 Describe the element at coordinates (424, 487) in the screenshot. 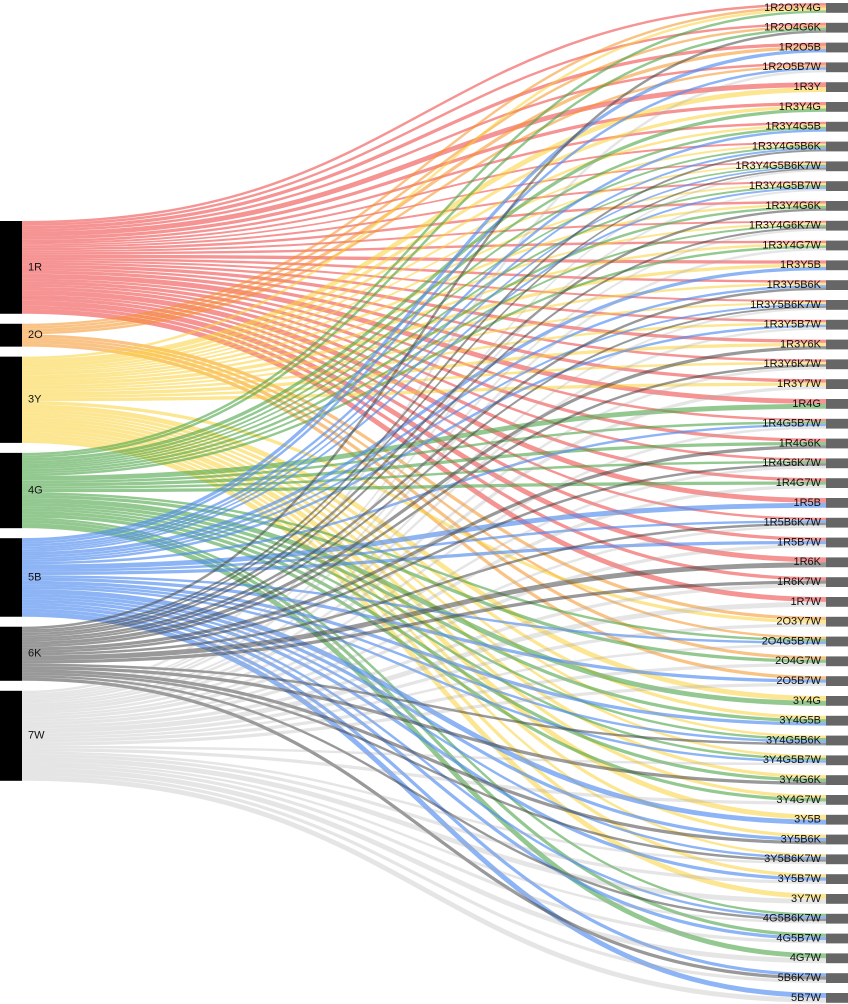

I see `flow-4G-to-1R4G7W` at that location.